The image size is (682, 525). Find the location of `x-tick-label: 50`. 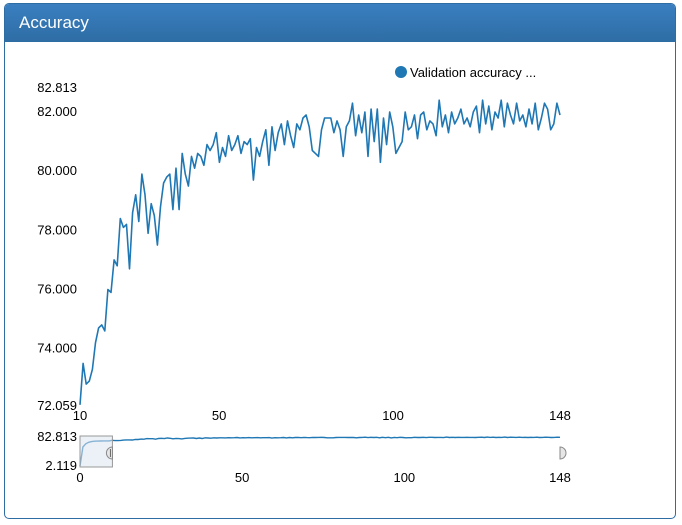

x-tick-label: 50 is located at coordinates (219, 415).